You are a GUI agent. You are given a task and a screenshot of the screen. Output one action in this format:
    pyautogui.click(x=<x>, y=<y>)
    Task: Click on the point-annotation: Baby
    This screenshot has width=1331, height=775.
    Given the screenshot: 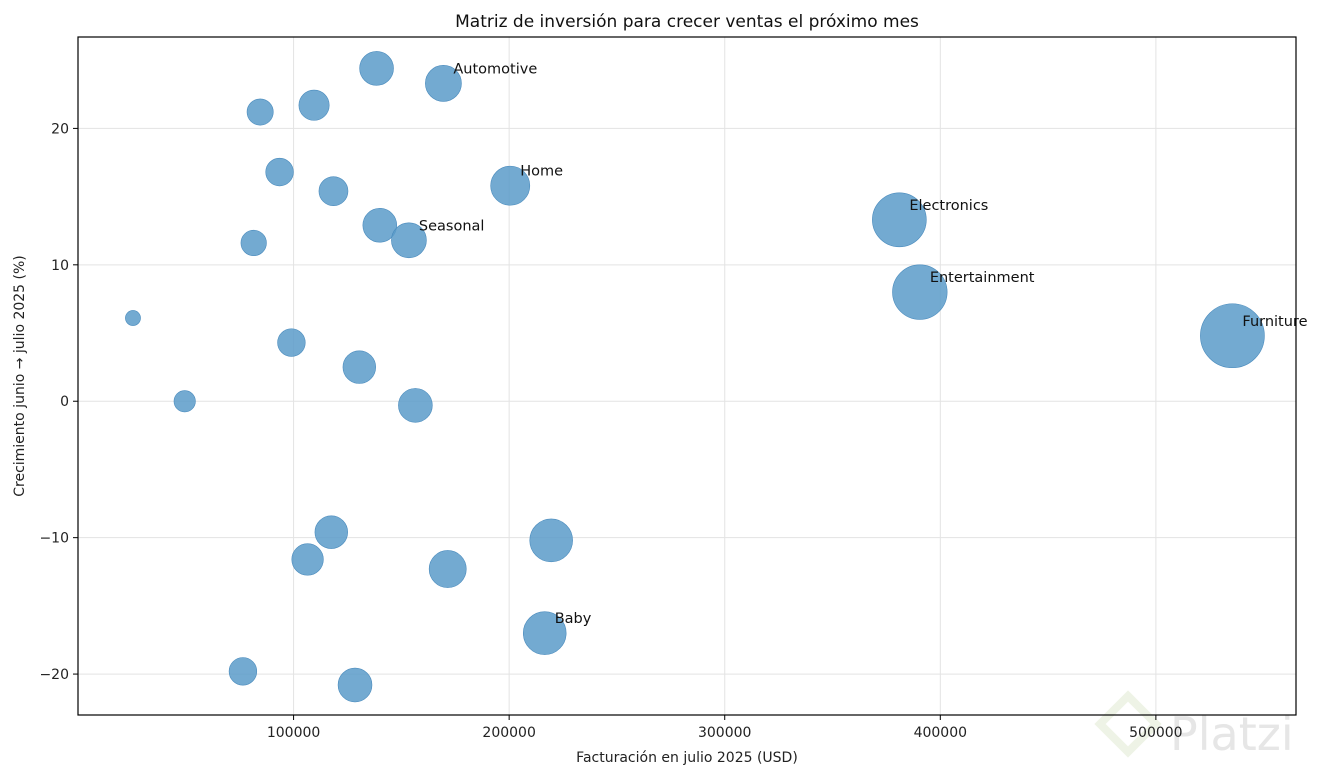 What is the action you would take?
    pyautogui.click(x=573, y=619)
    